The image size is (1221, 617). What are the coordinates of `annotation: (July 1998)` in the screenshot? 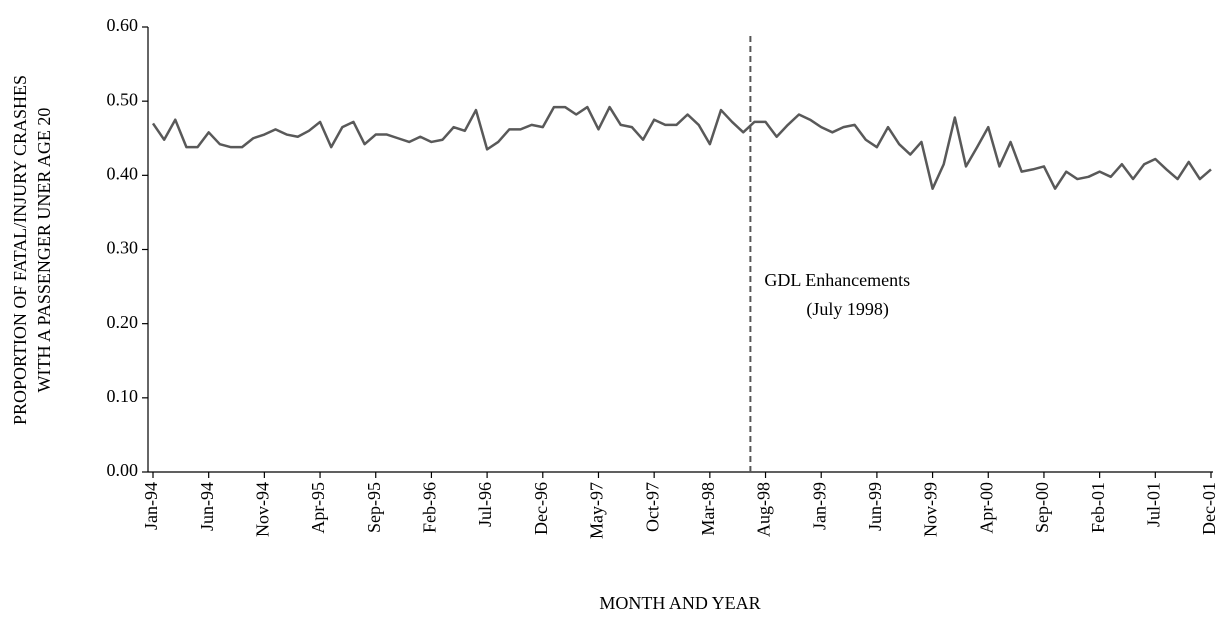 It's located at (847, 309).